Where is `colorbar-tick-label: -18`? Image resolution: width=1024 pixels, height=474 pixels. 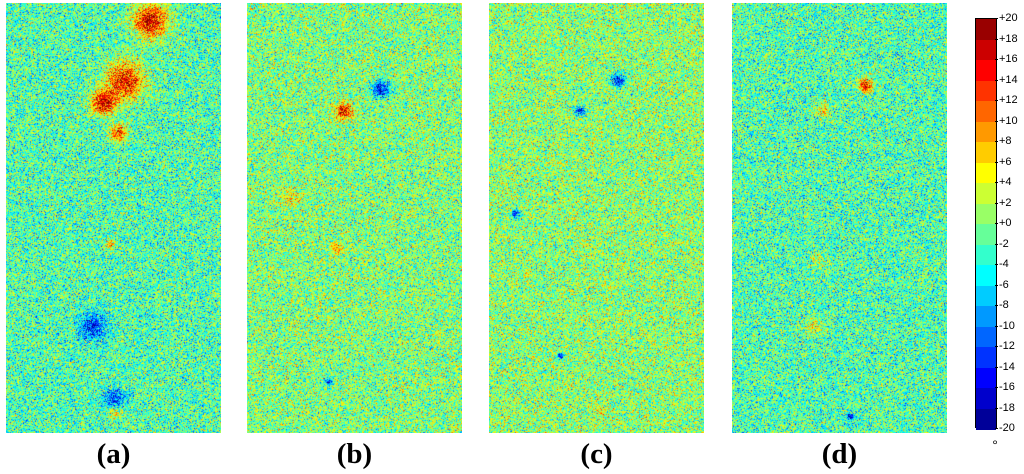 colorbar-tick-label: -18 is located at coordinates (1005, 407).